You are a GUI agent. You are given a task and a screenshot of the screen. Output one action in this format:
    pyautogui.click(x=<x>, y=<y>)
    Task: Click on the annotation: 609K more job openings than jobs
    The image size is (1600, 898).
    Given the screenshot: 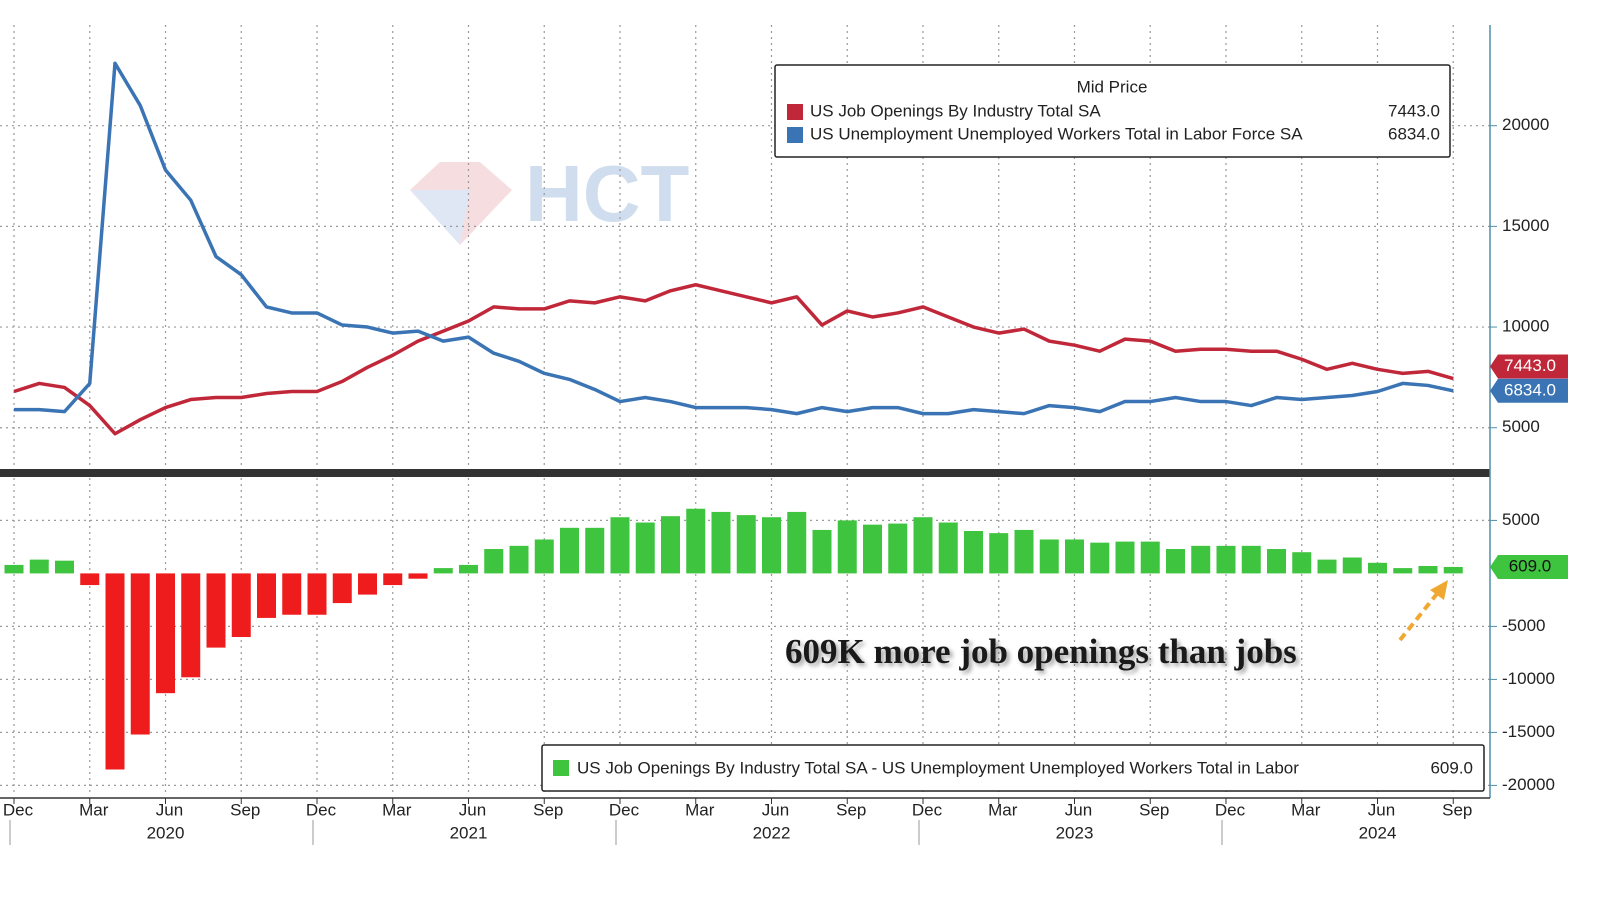 What is the action you would take?
    pyautogui.click(x=1041, y=651)
    